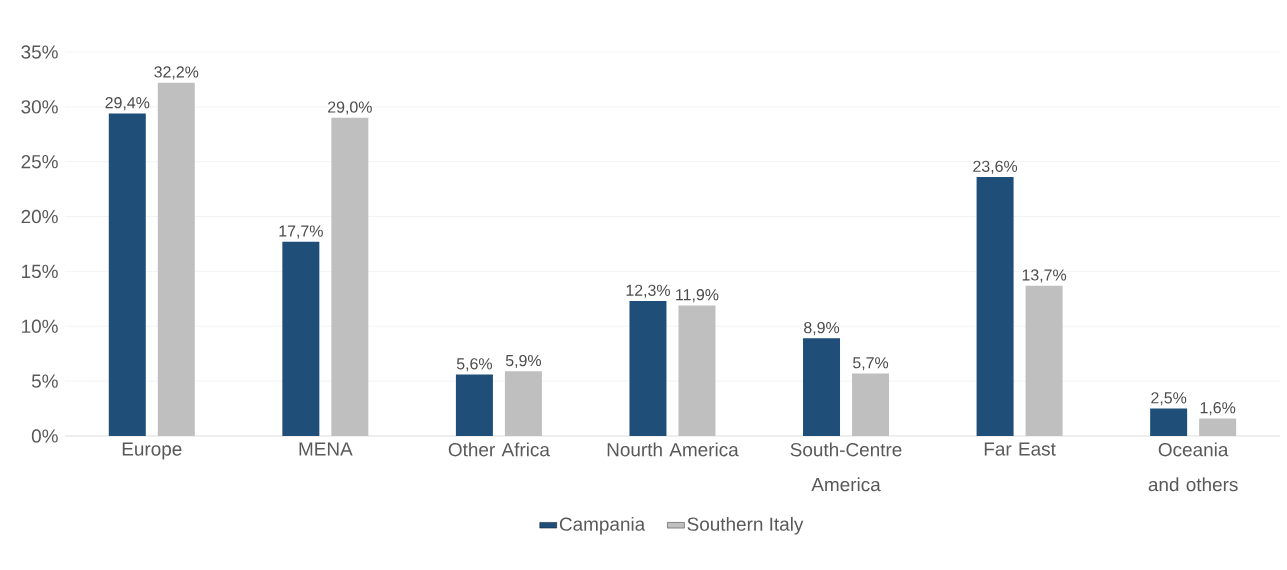  I want to click on y-tick-label: 10%, so click(40, 326).